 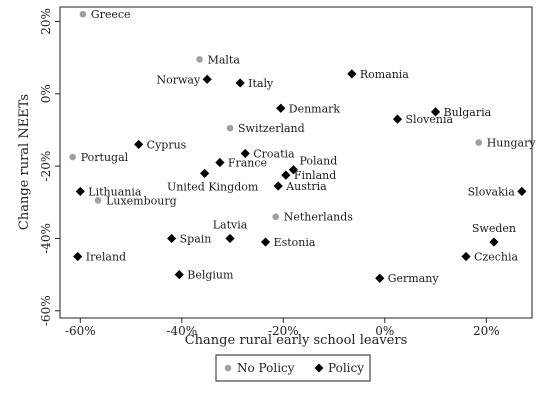 I want to click on point-label-czechia: Czechia, so click(x=496, y=257).